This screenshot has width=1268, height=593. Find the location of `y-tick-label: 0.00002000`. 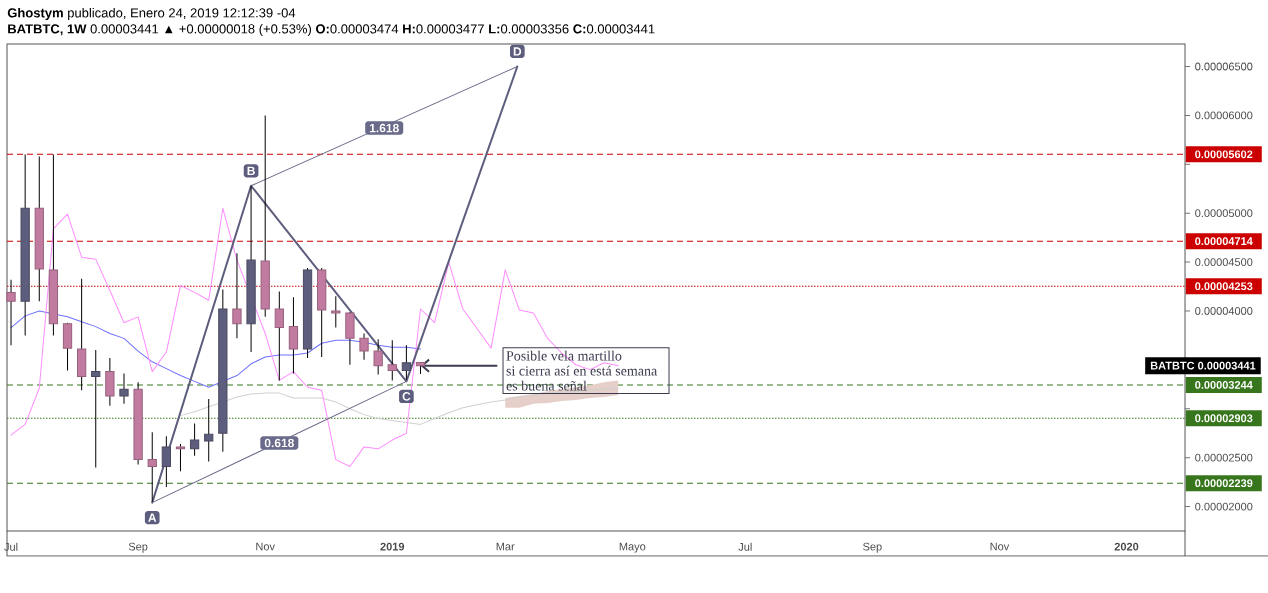

y-tick-label: 0.00002000 is located at coordinates (1224, 506).